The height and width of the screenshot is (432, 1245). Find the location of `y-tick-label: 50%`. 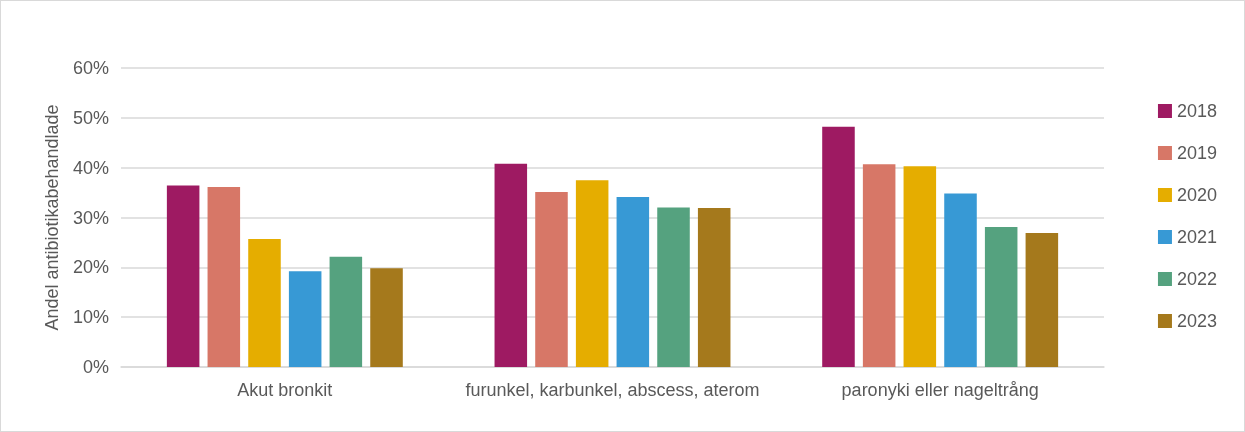

y-tick-label: 50% is located at coordinates (90, 117).